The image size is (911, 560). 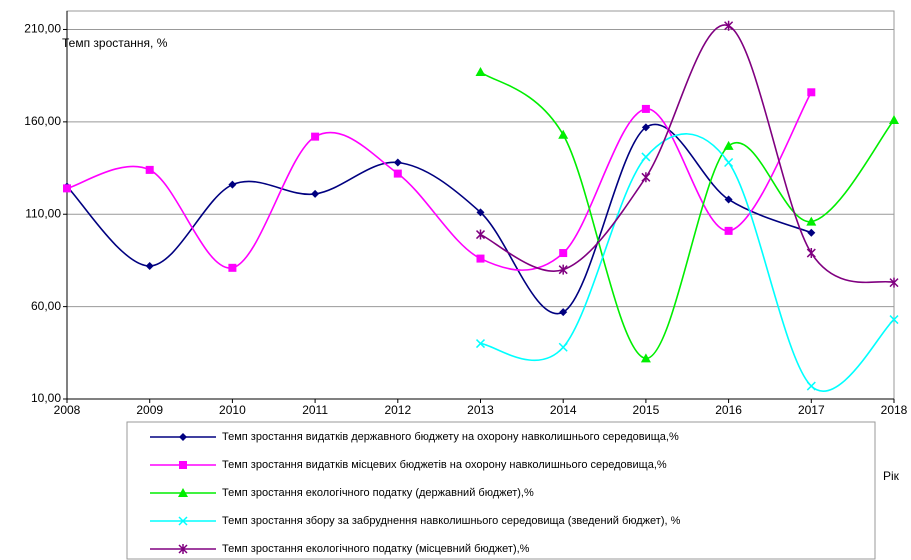 What do you see at coordinates (46, 398) in the screenshot?
I see `y-tick-label: 10,00` at bounding box center [46, 398].